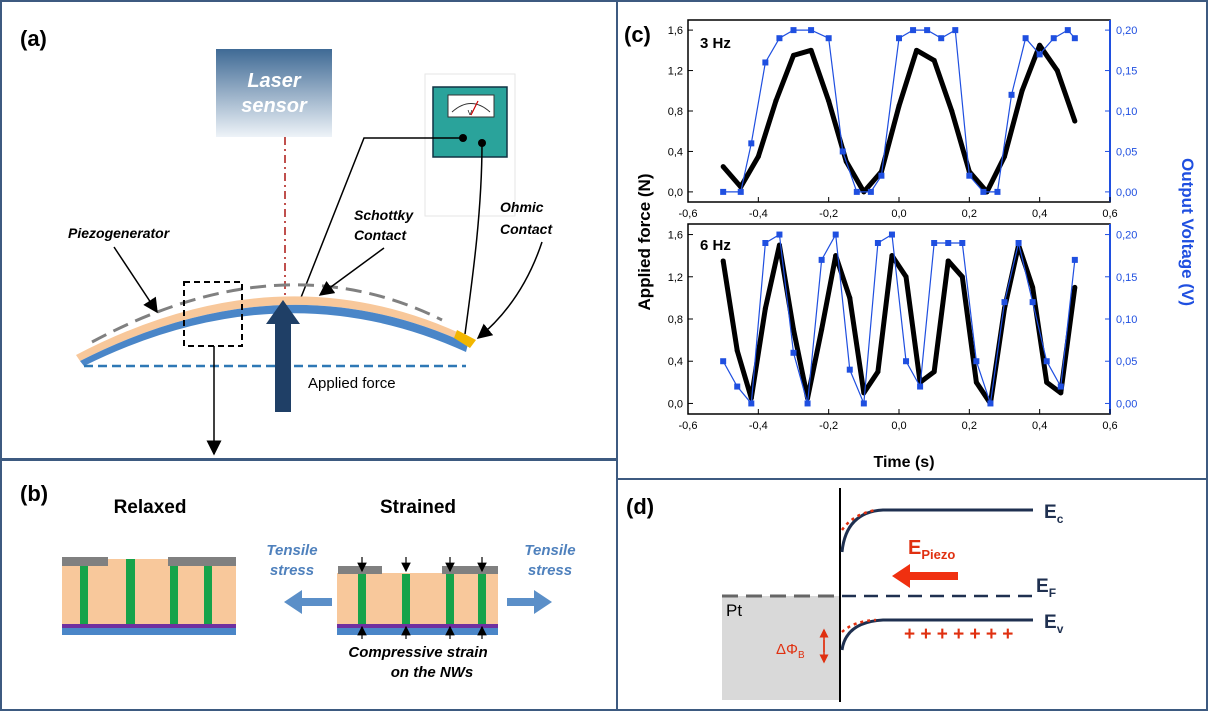 This screenshot has width=1208, height=711. Describe the element at coordinates (898, 214) in the screenshot. I see `x-tick-label: 0,0` at that location.